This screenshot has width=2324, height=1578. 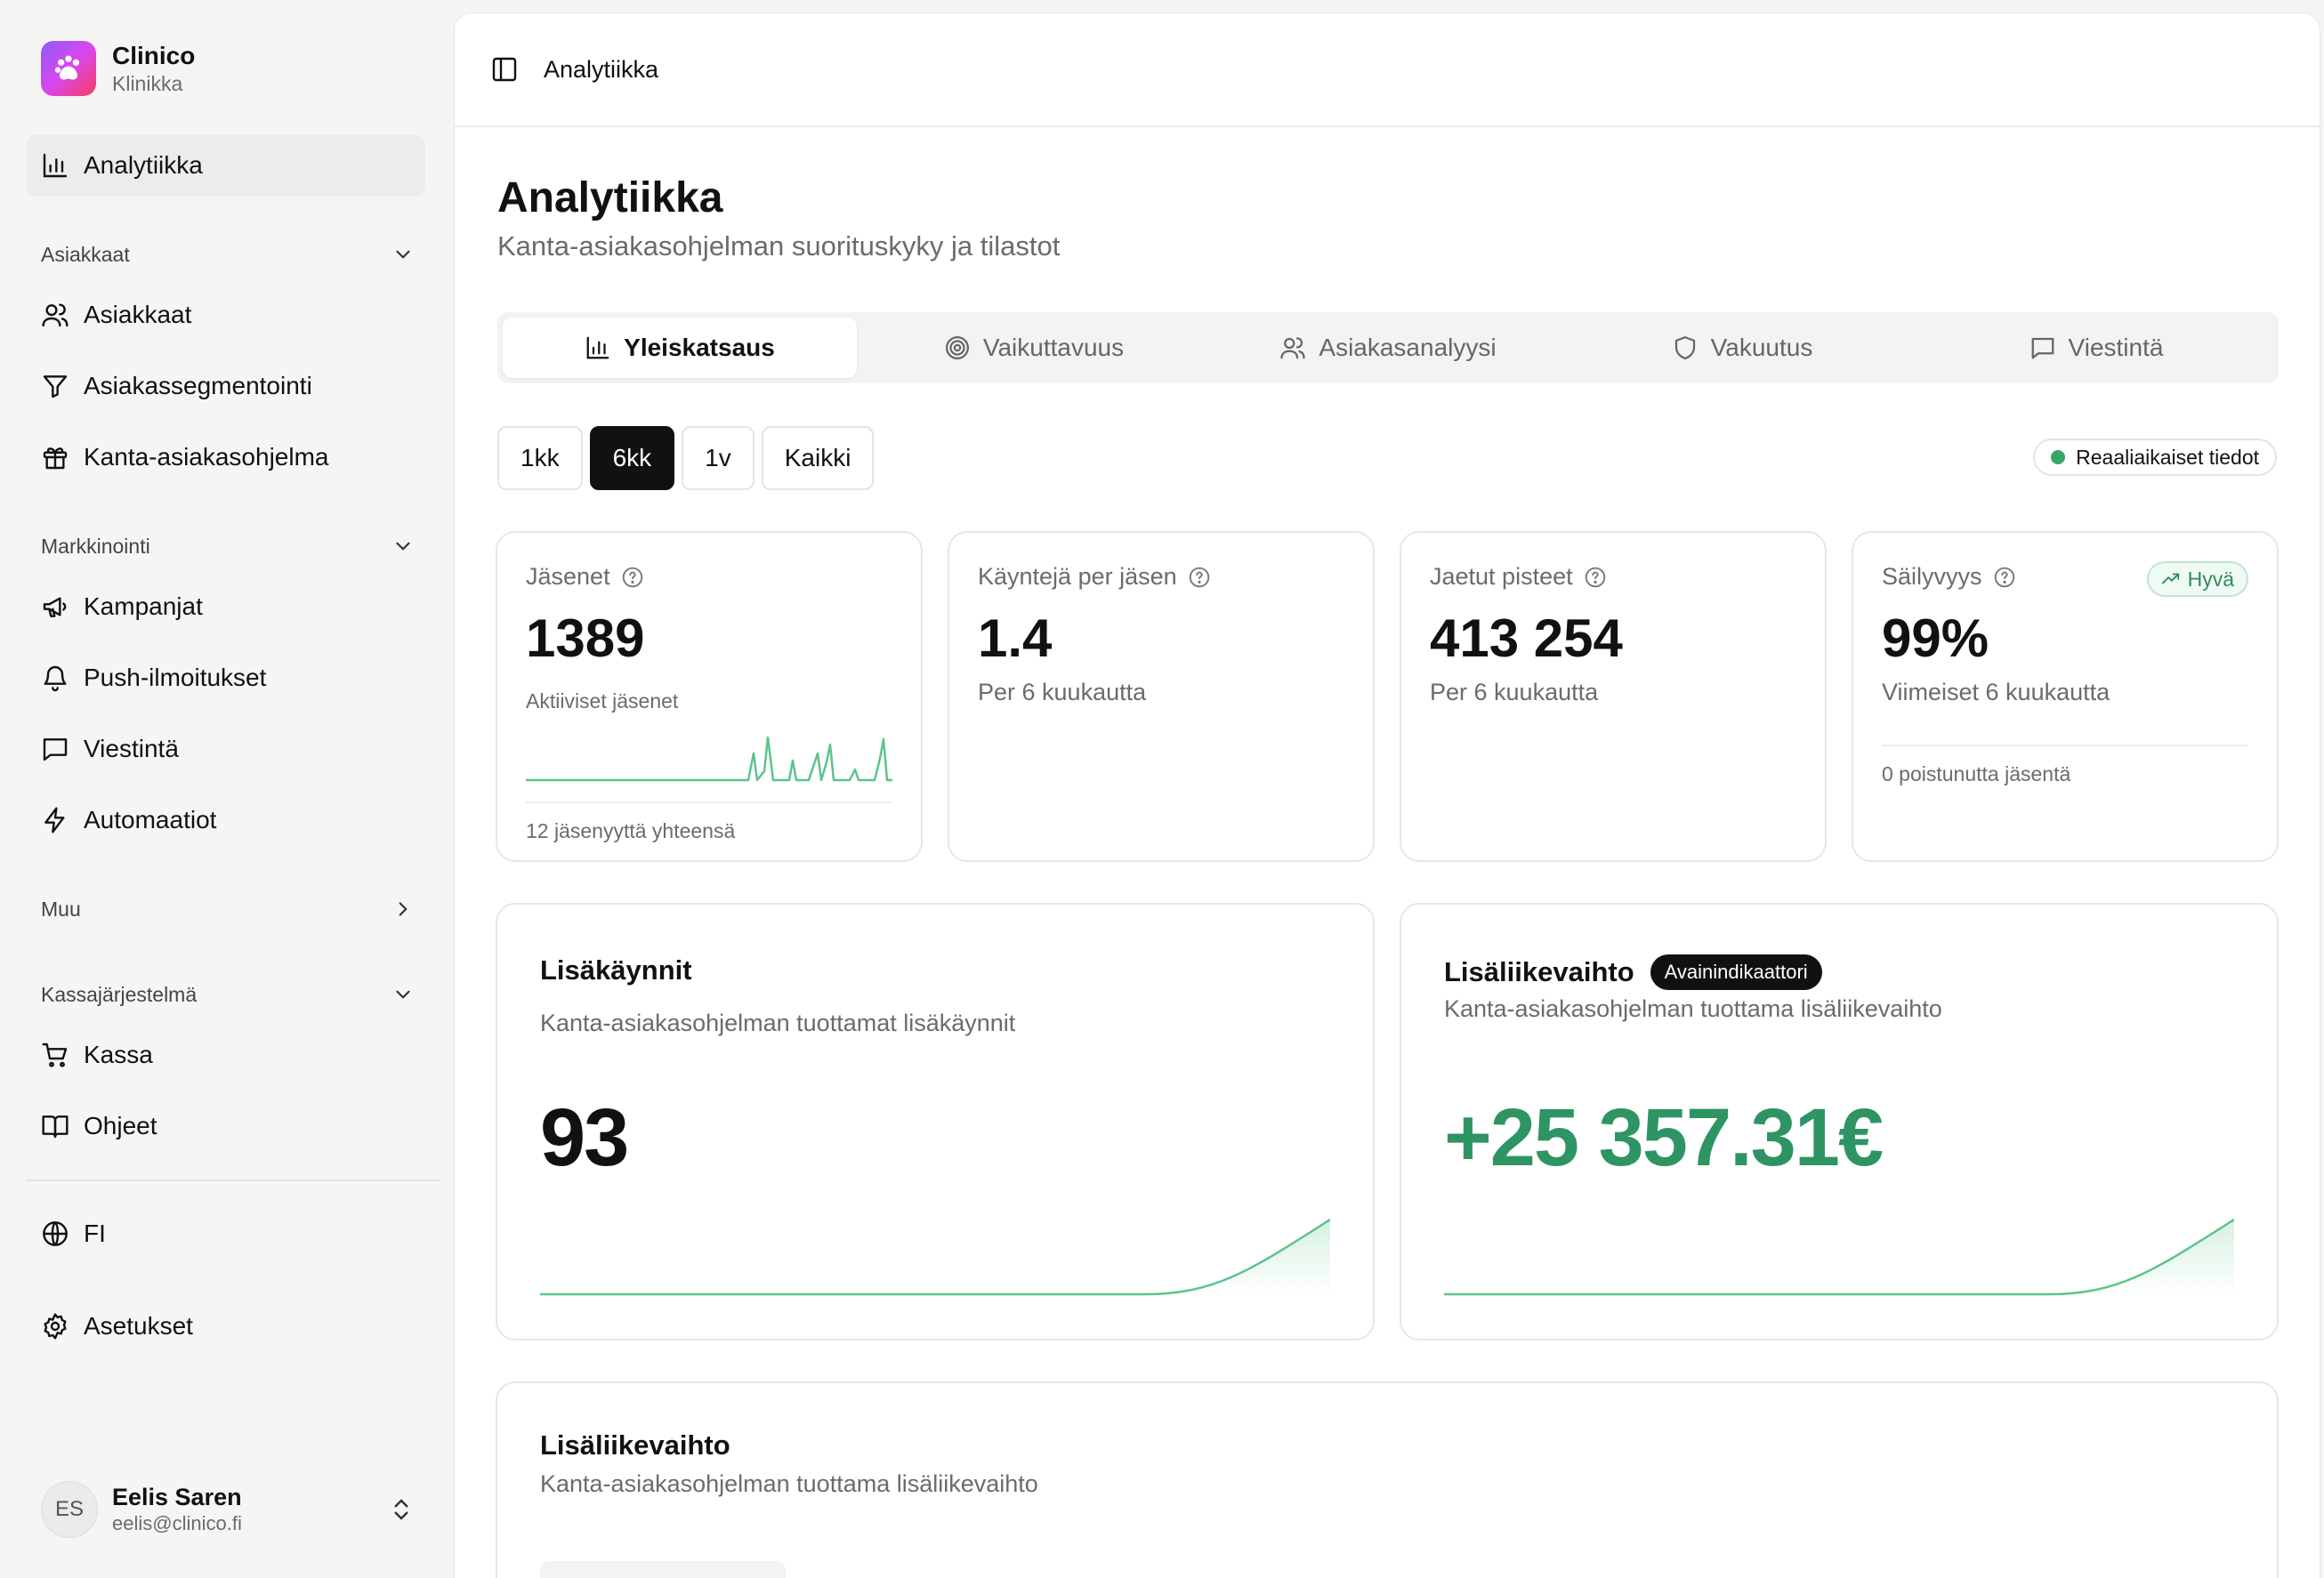 What do you see at coordinates (1539, 972) in the screenshot?
I see `extra-revenue-title: Lisäliikevaihto` at bounding box center [1539, 972].